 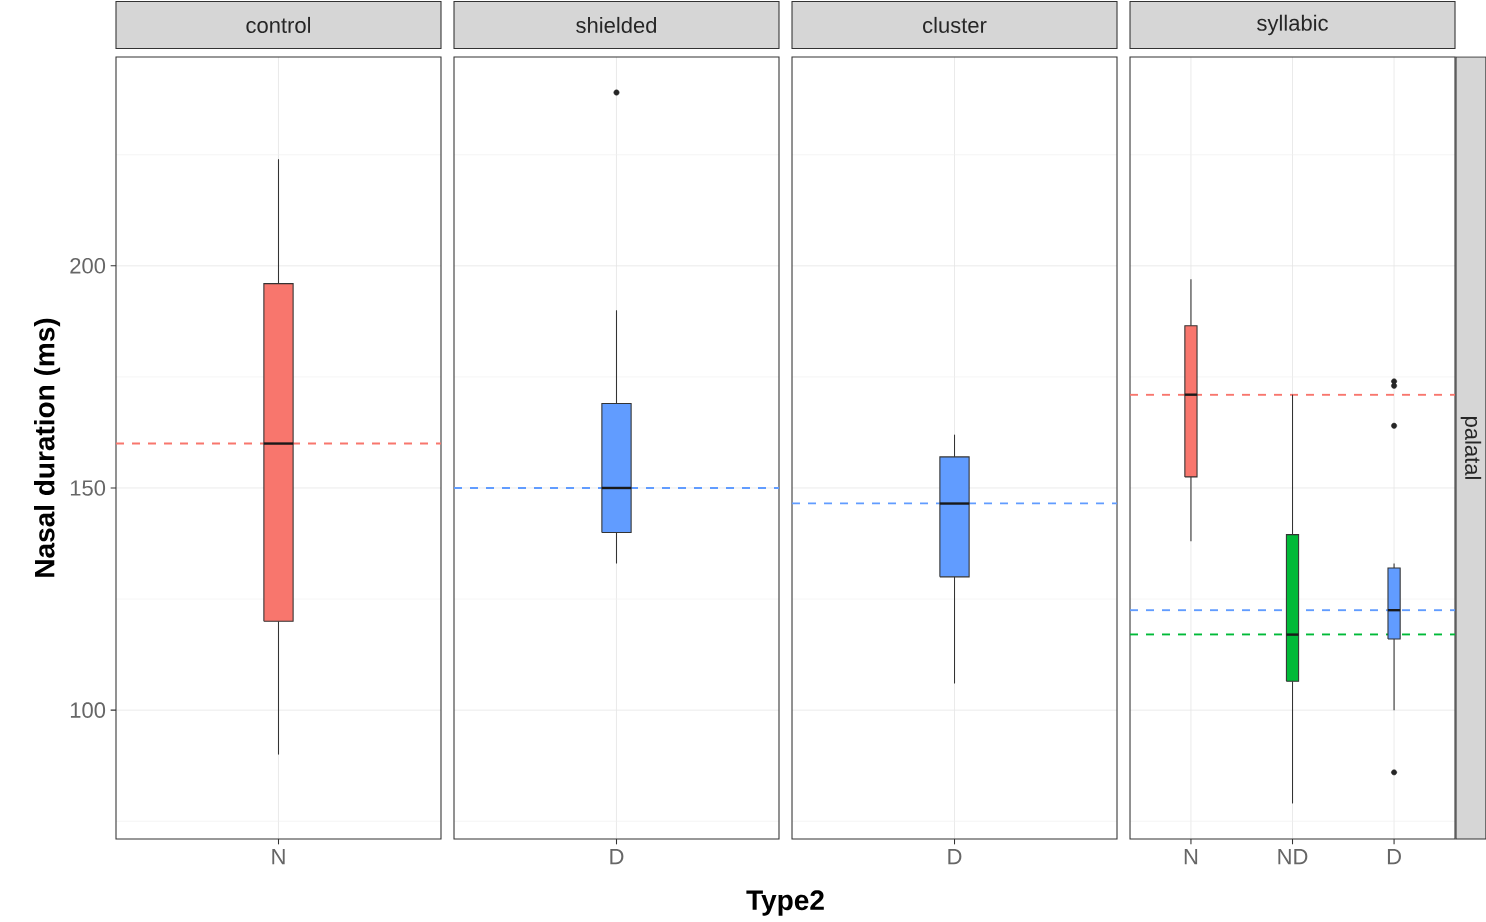 I want to click on x-axis-title: Type2, so click(x=785, y=903).